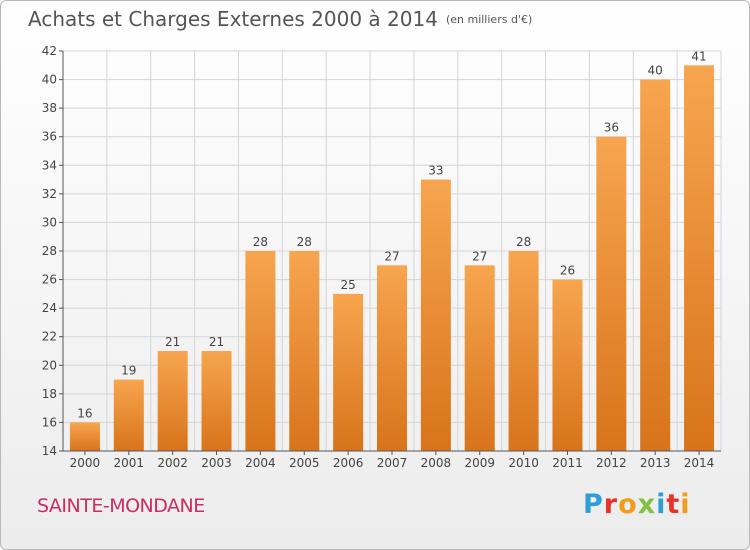  Describe the element at coordinates (611, 504) in the screenshot. I see `logo-letter: r` at that location.